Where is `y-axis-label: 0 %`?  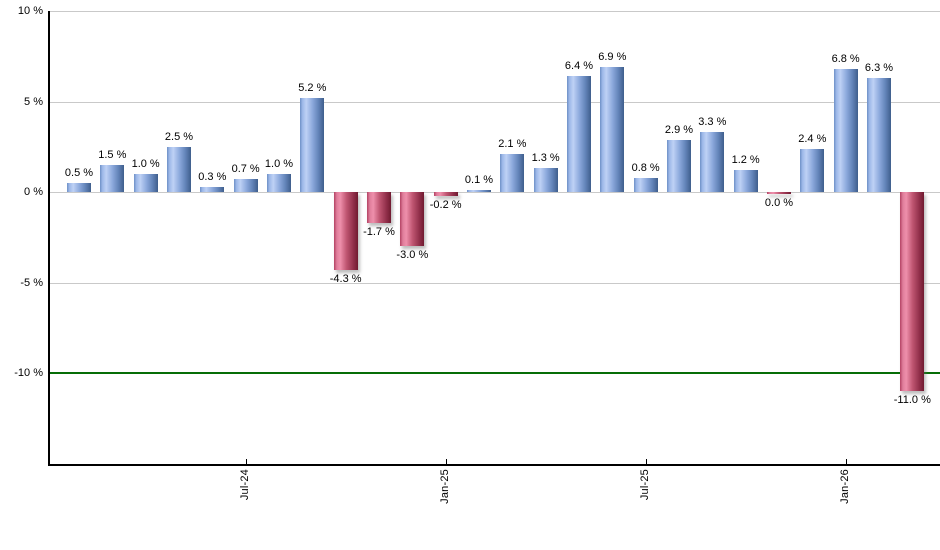
y-axis-label: 0 % is located at coordinates (33, 192).